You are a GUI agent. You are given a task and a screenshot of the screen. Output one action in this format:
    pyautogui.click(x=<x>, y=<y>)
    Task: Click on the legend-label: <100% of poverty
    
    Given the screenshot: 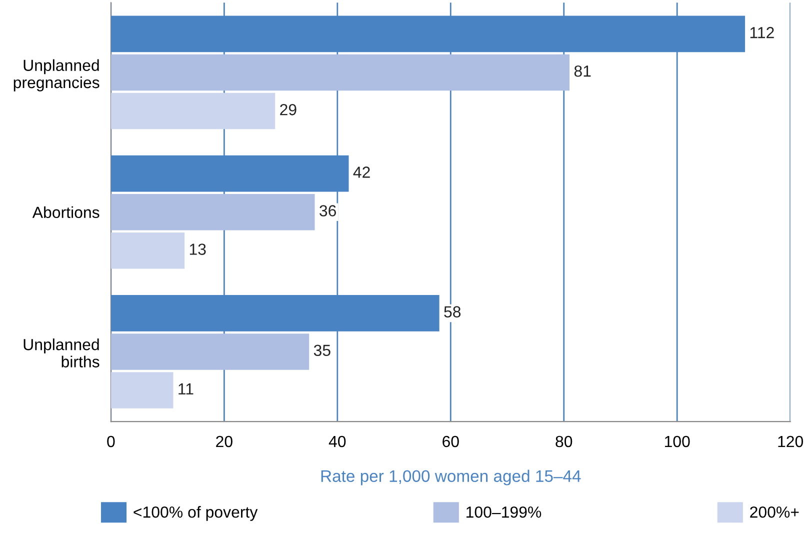 What is the action you would take?
    pyautogui.click(x=196, y=513)
    